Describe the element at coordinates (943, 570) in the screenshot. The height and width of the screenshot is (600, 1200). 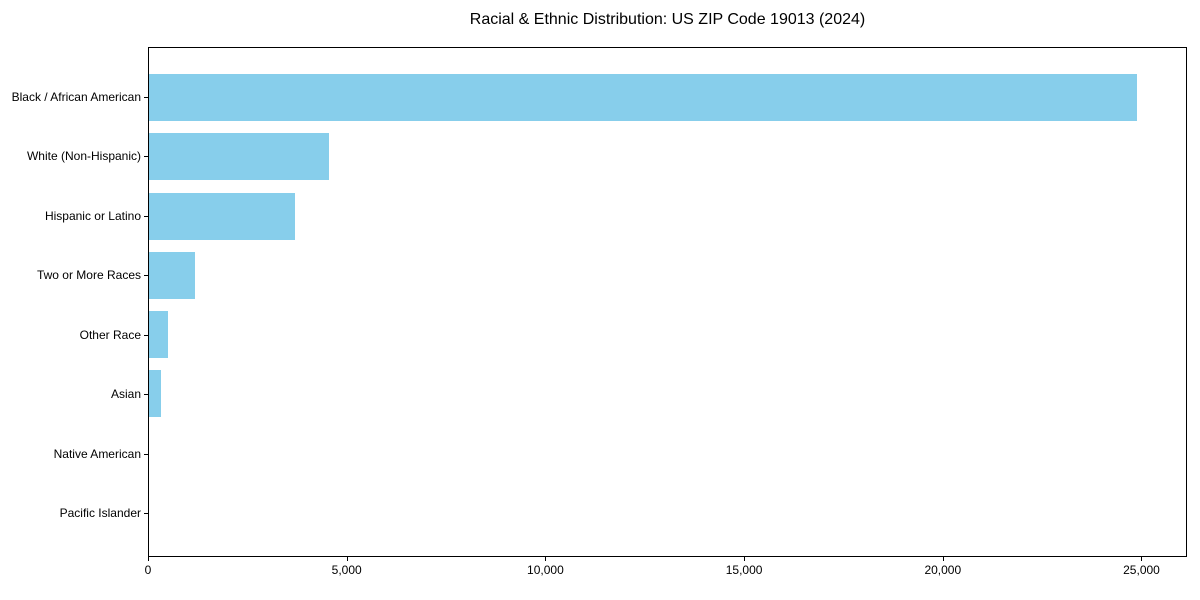
I see `x-tick-label: 20,000` at that location.